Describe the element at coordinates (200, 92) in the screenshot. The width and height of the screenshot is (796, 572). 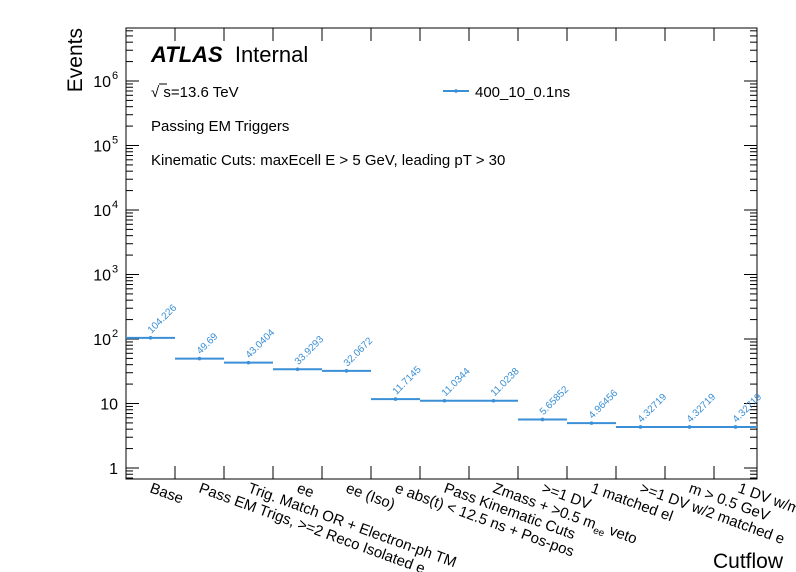
I see `energy-text: s=13.6 TeV` at that location.